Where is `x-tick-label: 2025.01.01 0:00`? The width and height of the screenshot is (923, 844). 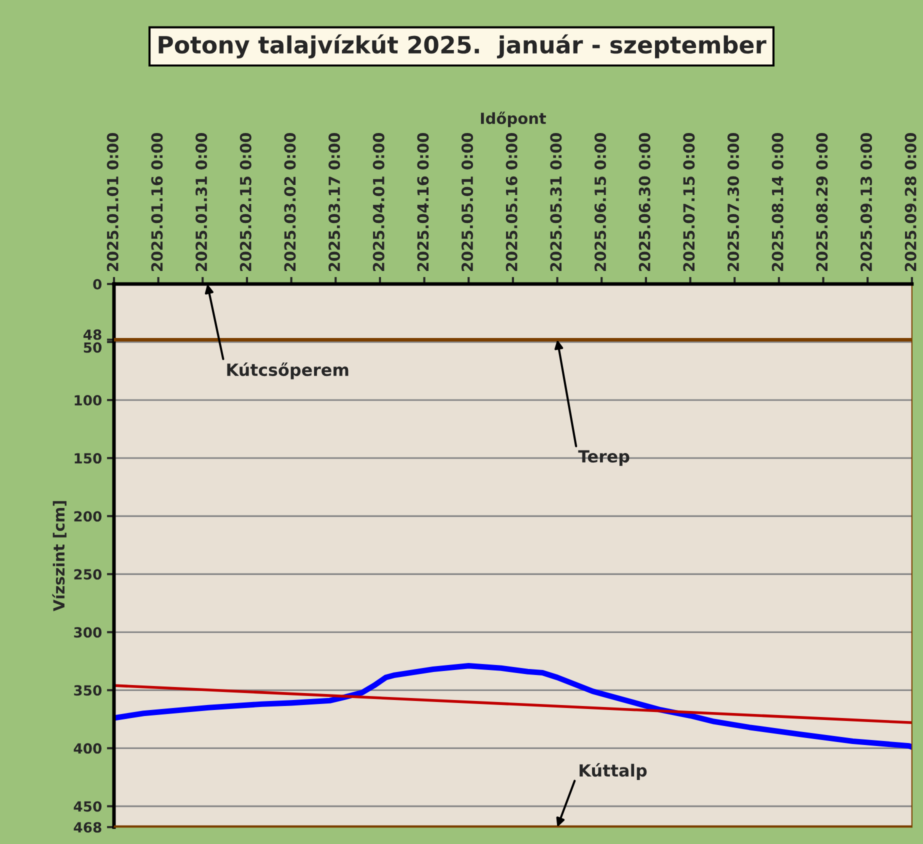 x-tick-label: 2025.01.01 0:00 is located at coordinates (112, 201).